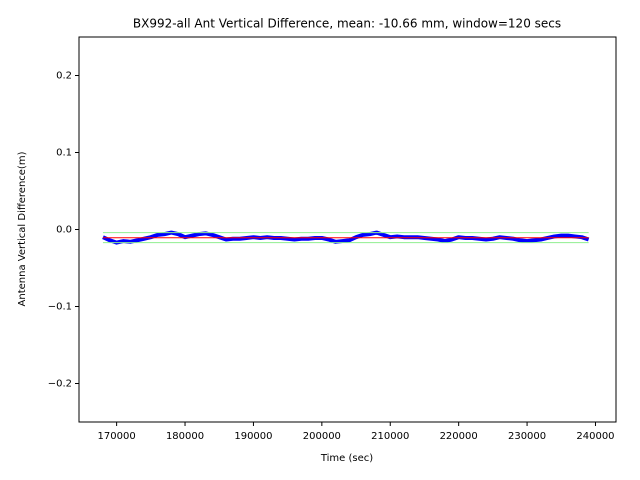  I want to click on y-tick-label: 0.1, so click(64, 153).